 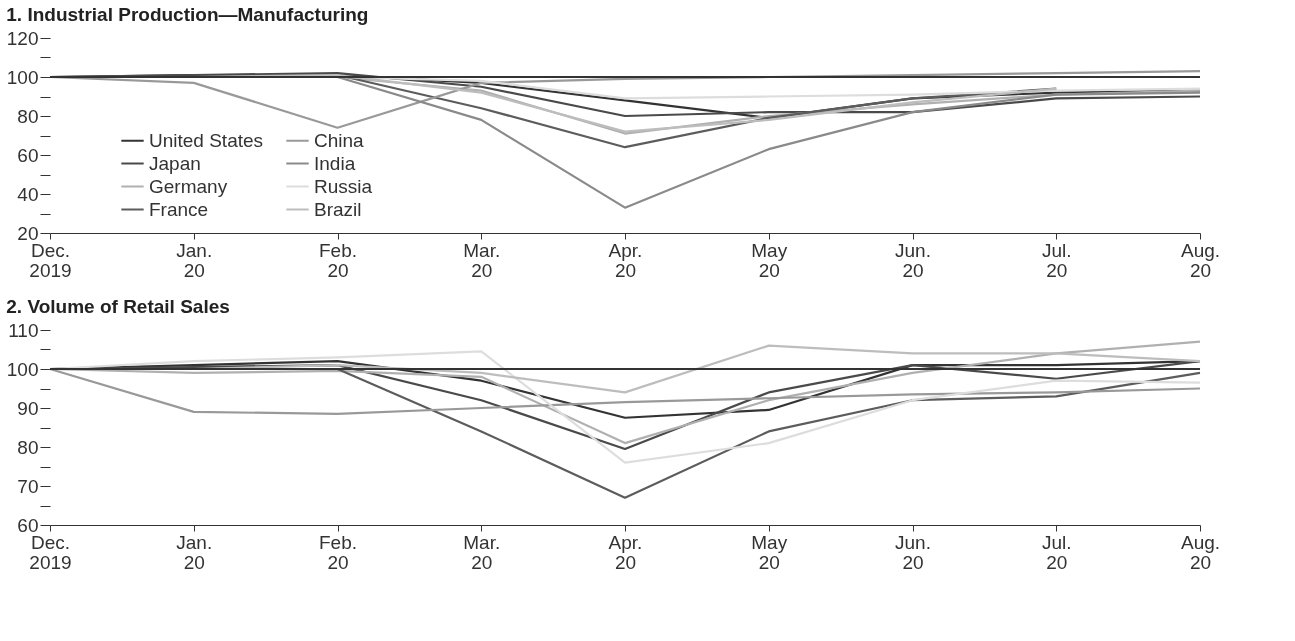 What do you see at coordinates (118, 306) in the screenshot?
I see `chart-title: 2. Volume of Retail Sales` at bounding box center [118, 306].